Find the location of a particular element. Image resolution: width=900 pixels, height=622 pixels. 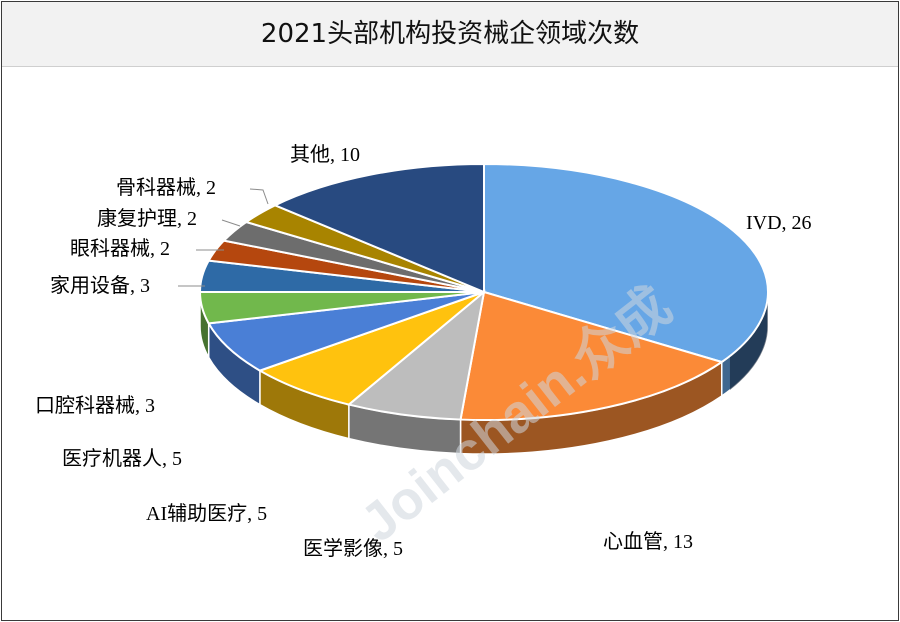

slice-label-2: 医学影像, 5 is located at coordinates (353, 548).